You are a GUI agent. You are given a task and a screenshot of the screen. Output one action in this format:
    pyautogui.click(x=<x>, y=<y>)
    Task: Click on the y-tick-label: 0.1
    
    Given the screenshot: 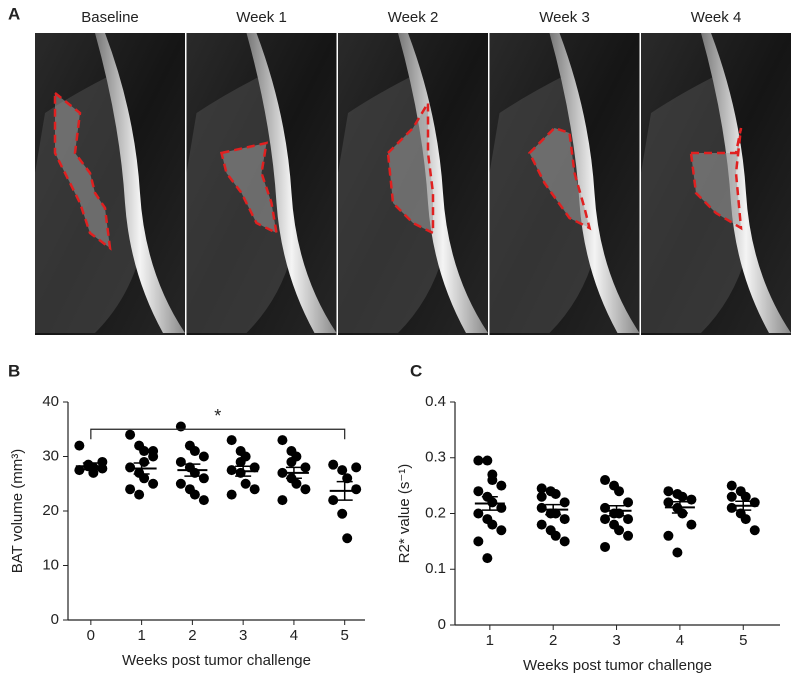 What is the action you would take?
    pyautogui.click(x=435, y=568)
    